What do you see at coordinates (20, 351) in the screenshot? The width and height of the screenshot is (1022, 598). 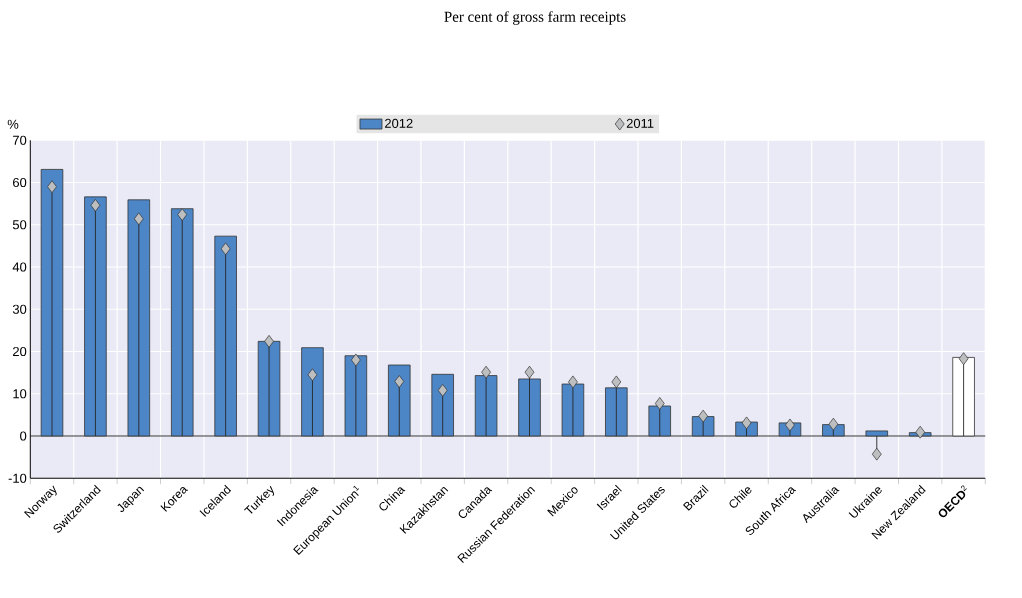 I see `y-tick-label: 20` at bounding box center [20, 351].